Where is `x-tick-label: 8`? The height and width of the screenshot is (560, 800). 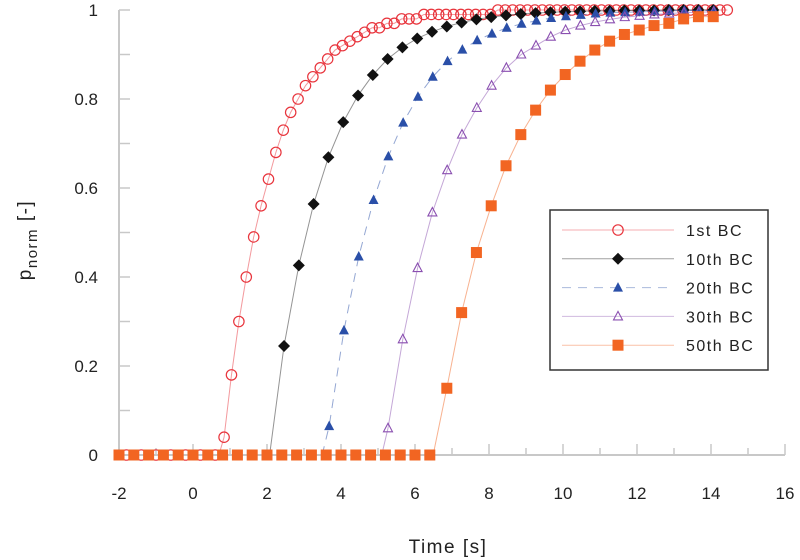
x-tick-label: 8 is located at coordinates (488, 493).